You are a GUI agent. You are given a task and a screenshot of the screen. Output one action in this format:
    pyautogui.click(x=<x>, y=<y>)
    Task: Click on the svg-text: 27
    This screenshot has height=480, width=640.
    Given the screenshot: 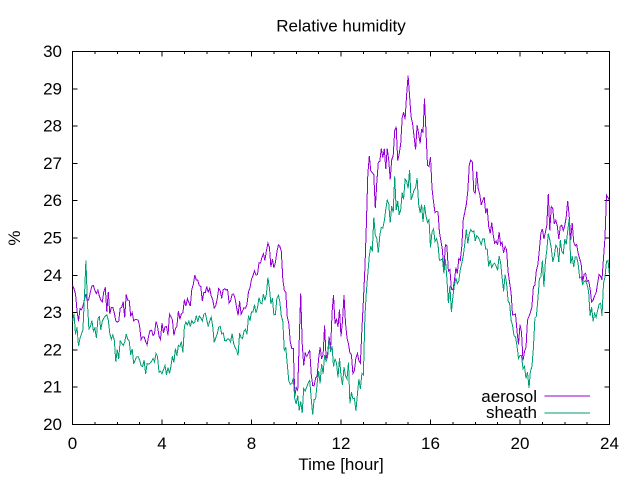 What is the action you would take?
    pyautogui.click(x=52, y=163)
    